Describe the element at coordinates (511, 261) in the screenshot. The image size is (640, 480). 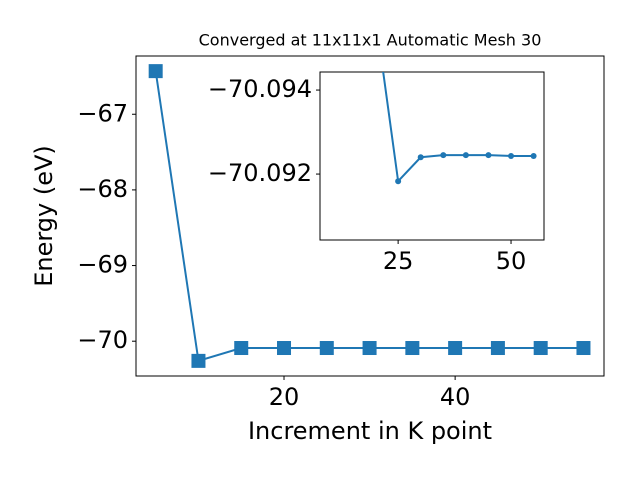
I see `x-tick-label: 50` at that location.